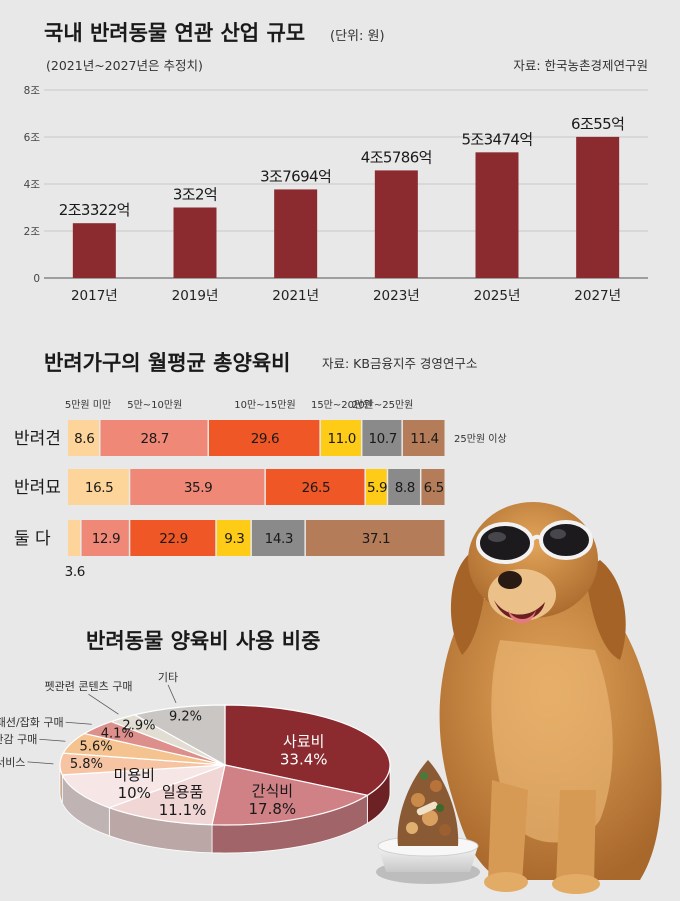  I want to click on stack-segment-label: 12.9, so click(106, 539).